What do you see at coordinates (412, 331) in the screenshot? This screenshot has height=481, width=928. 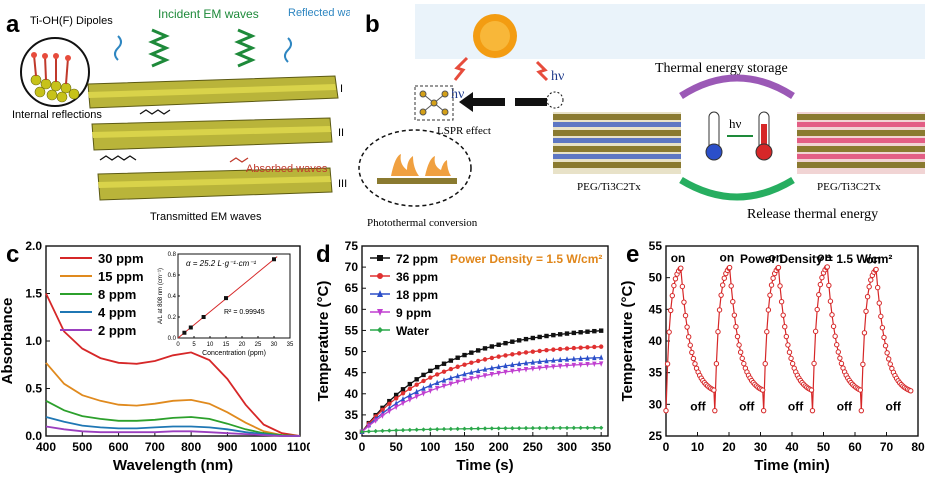 I see `legend-label: Water` at bounding box center [412, 331].